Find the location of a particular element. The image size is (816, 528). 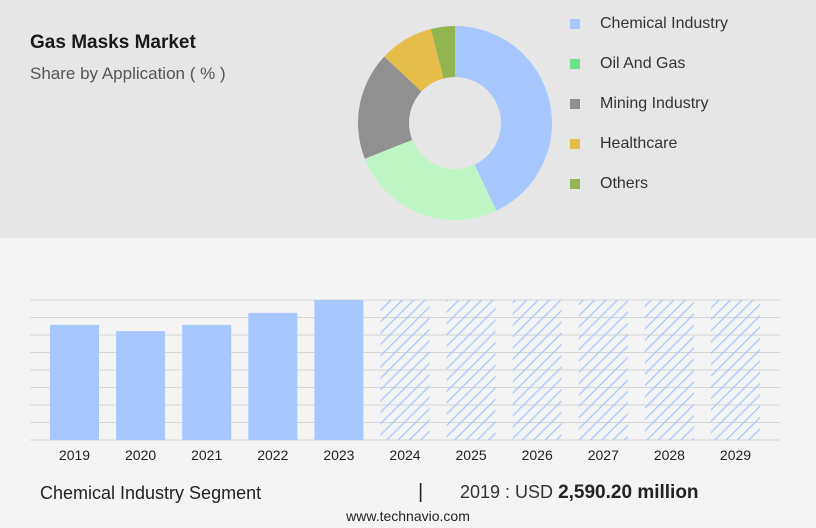

segment-value-amount: 2,590.20 million is located at coordinates (628, 492).